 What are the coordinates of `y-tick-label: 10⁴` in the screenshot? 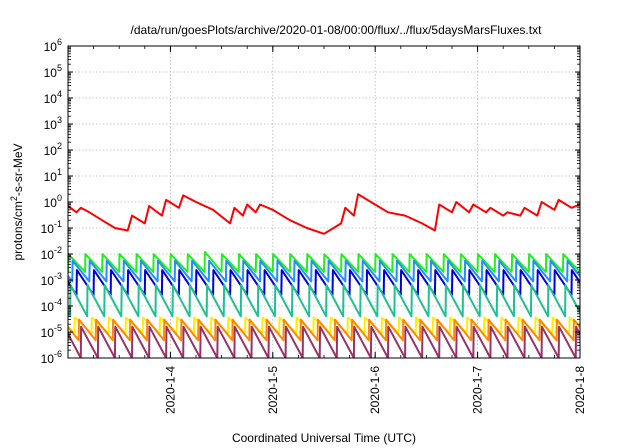 It's located at (53, 97).